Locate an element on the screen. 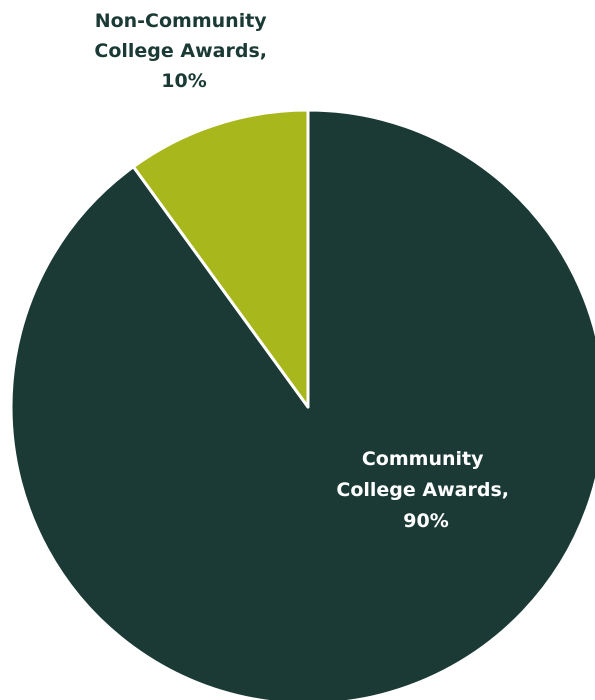 Image resolution: width=595 pixels, height=700 pixels. slice-label-non-community-college: Non-Community College Awards, 10% is located at coordinates (183, 51).